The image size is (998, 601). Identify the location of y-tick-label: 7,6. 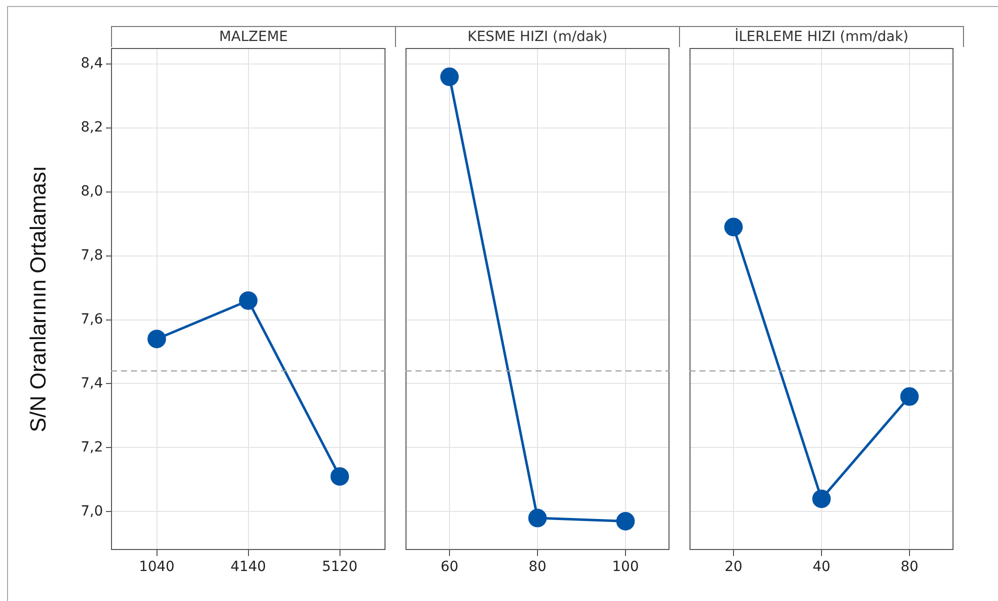
(92, 319).